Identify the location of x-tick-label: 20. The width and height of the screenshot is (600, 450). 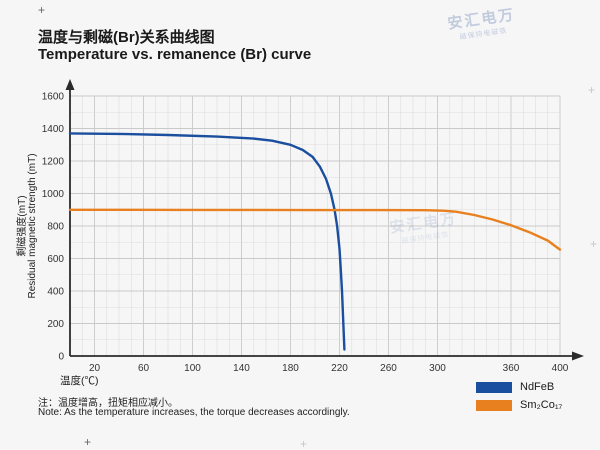
(95, 368).